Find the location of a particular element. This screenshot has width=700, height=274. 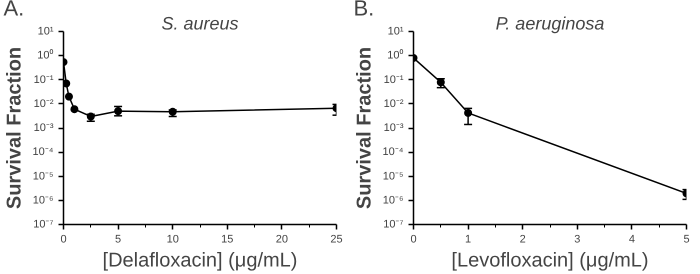

x-tick-label: 4 is located at coordinates (631, 240).